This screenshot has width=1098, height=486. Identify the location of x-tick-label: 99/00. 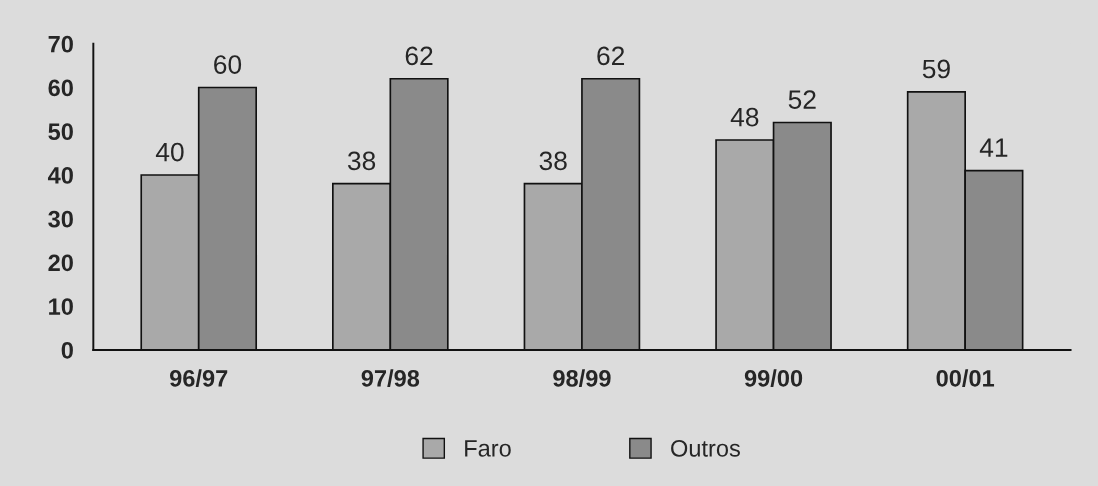
(773, 378).